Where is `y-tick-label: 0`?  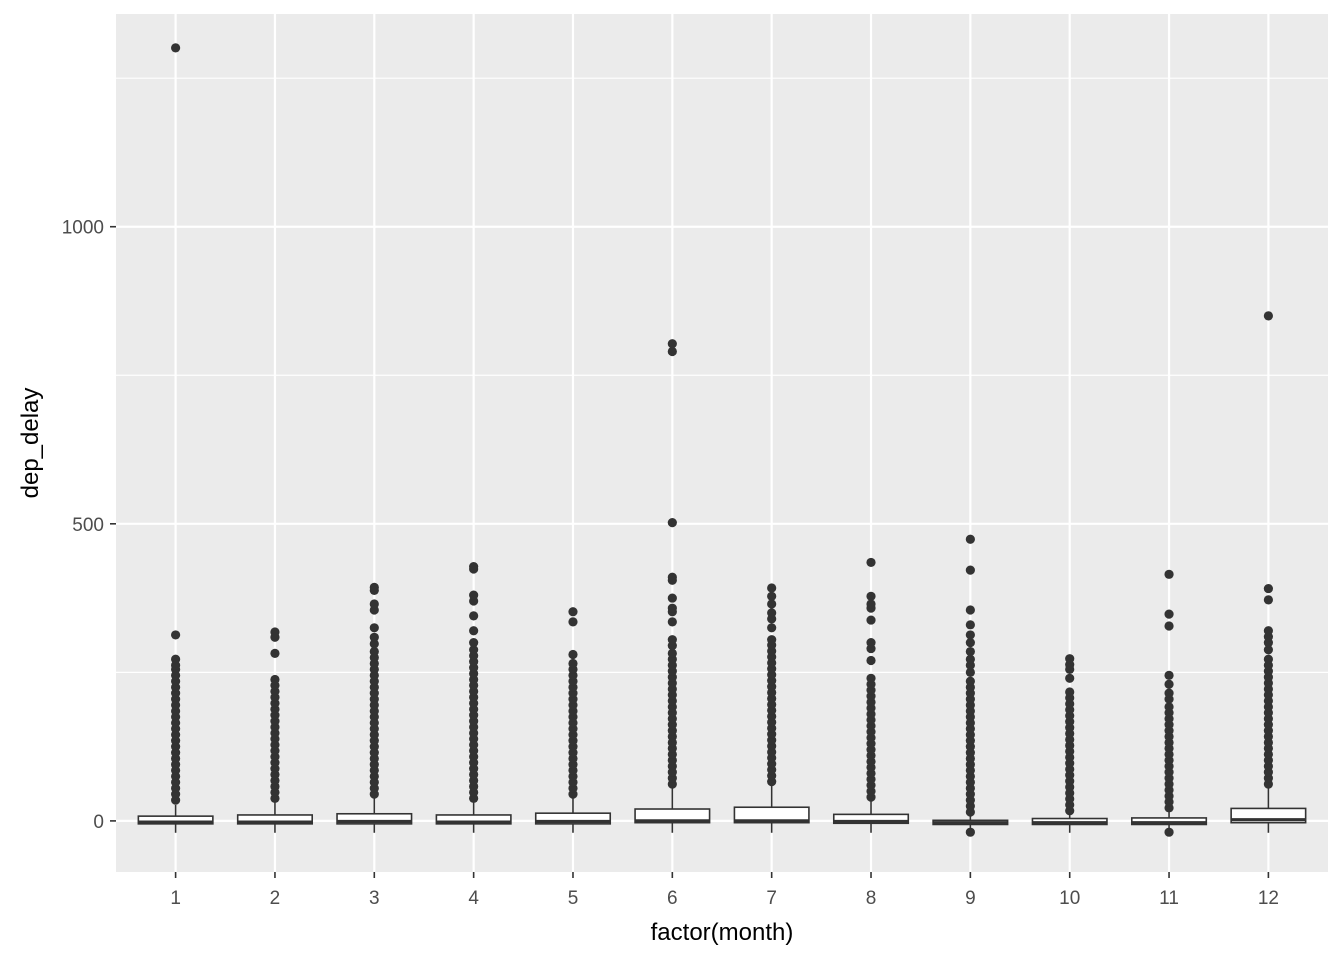 y-tick-label: 0 is located at coordinates (98, 822).